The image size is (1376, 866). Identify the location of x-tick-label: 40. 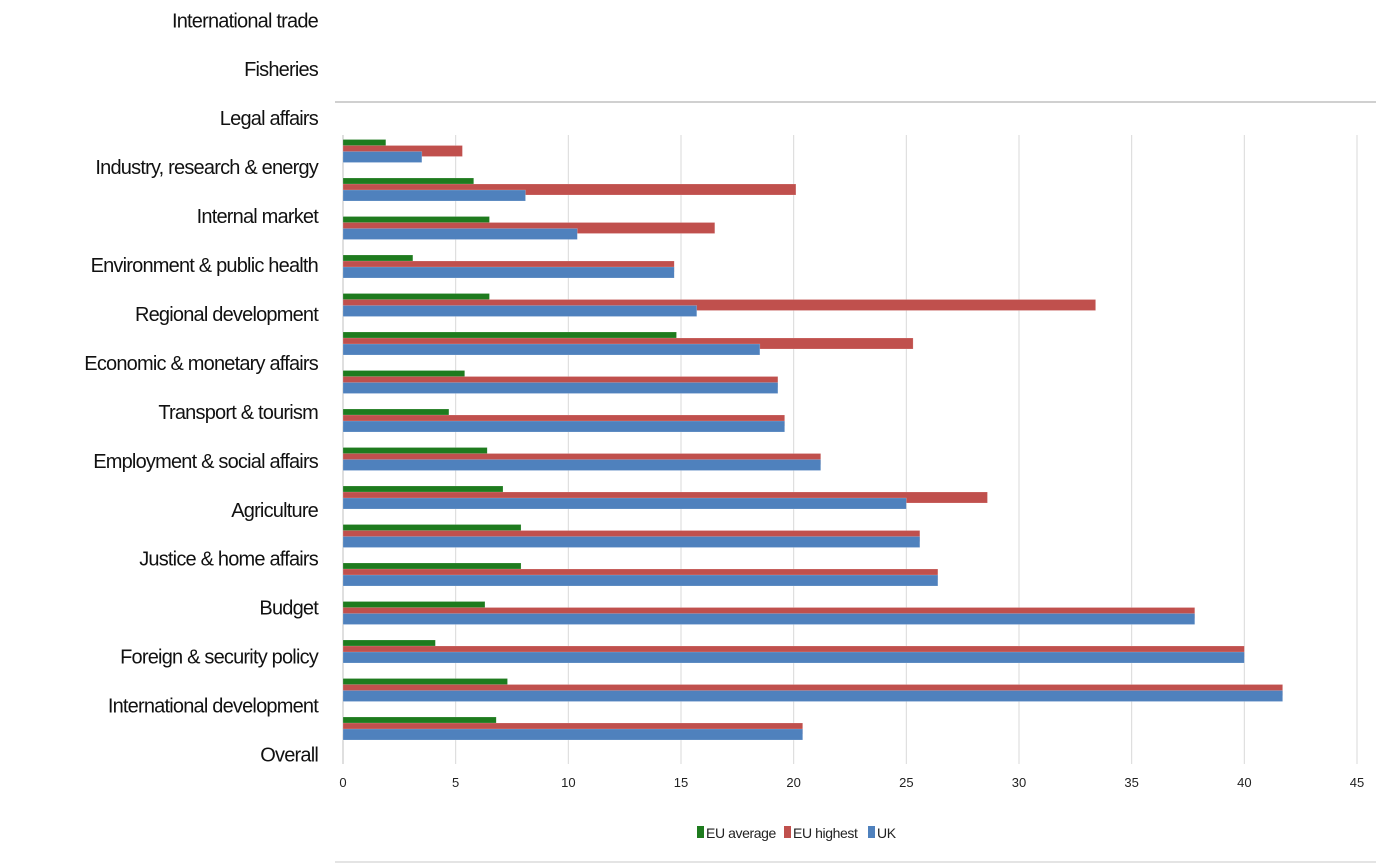
(1244, 782).